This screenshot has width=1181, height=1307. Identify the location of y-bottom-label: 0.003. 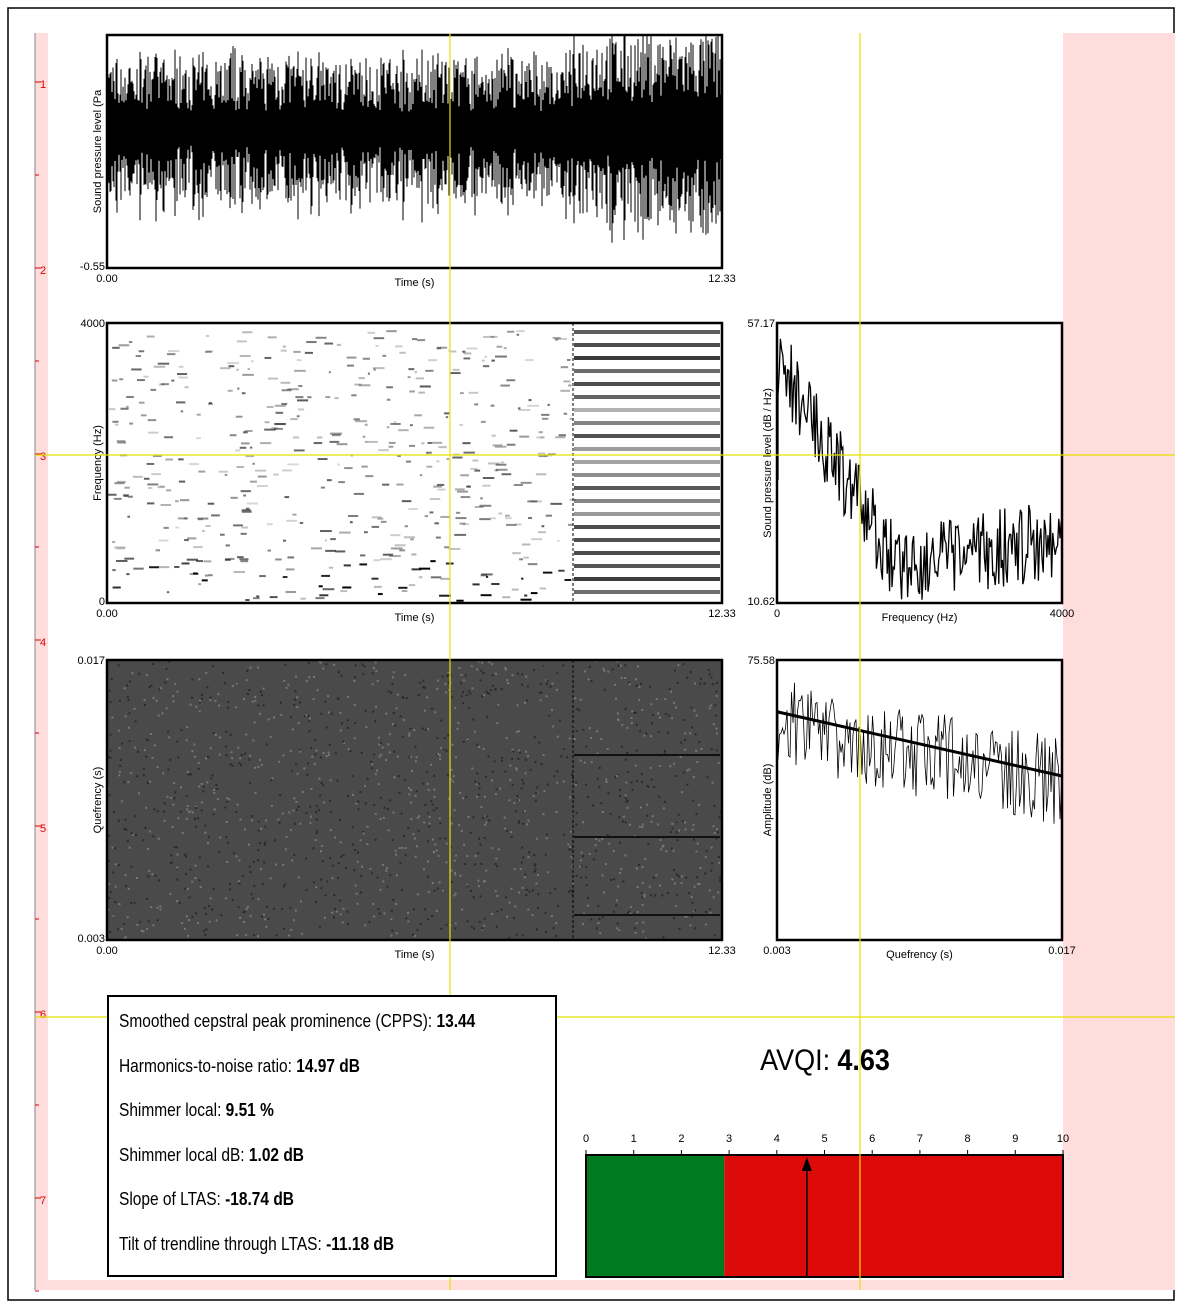
(91, 939).